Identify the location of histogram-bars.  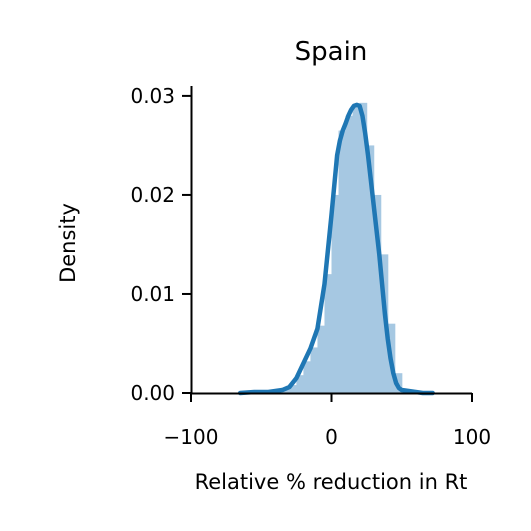
(342, 248).